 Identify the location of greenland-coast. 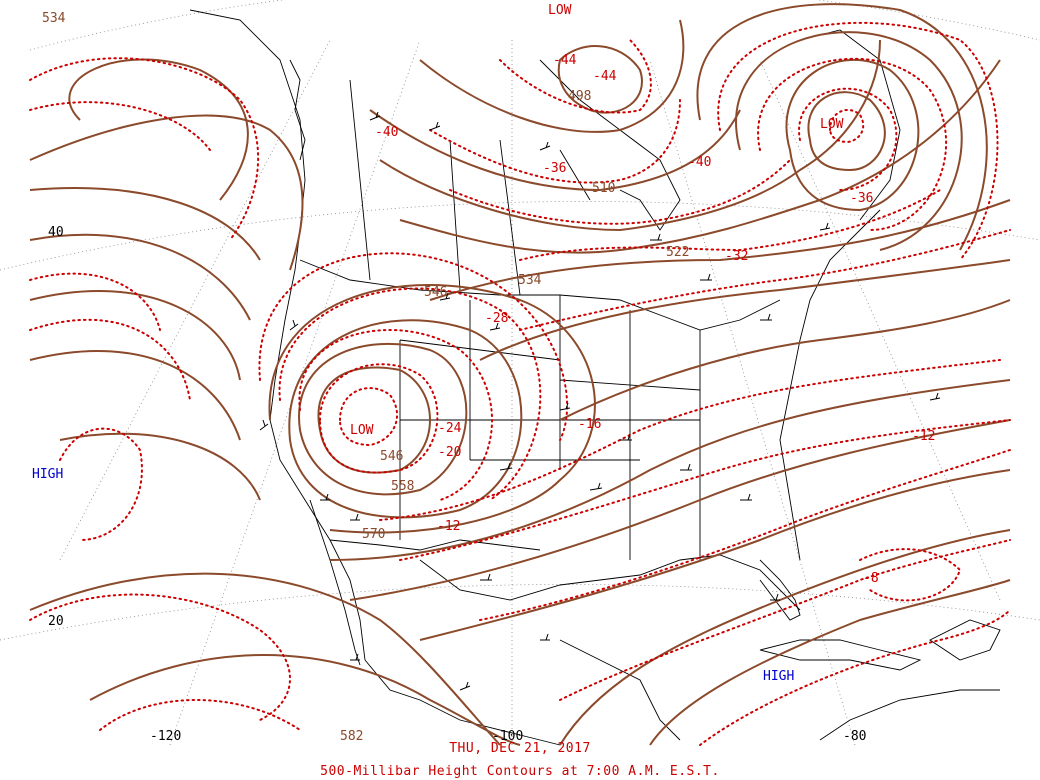
(850, 125).